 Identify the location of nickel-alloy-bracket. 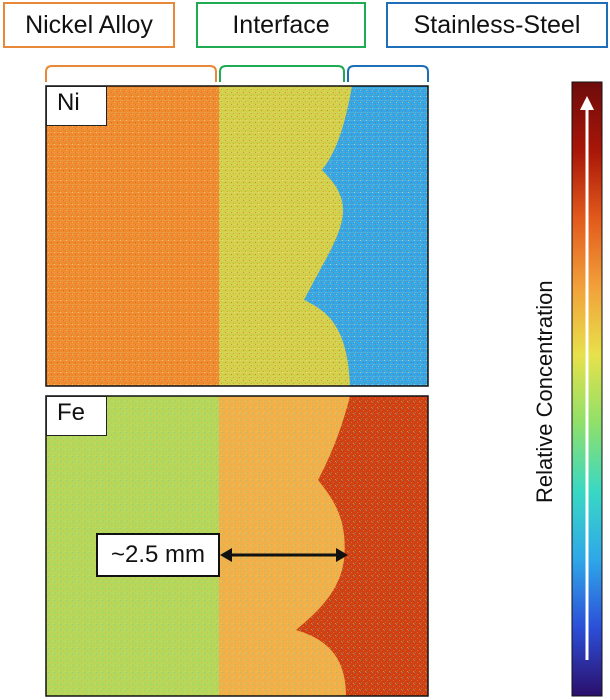
(131, 73).